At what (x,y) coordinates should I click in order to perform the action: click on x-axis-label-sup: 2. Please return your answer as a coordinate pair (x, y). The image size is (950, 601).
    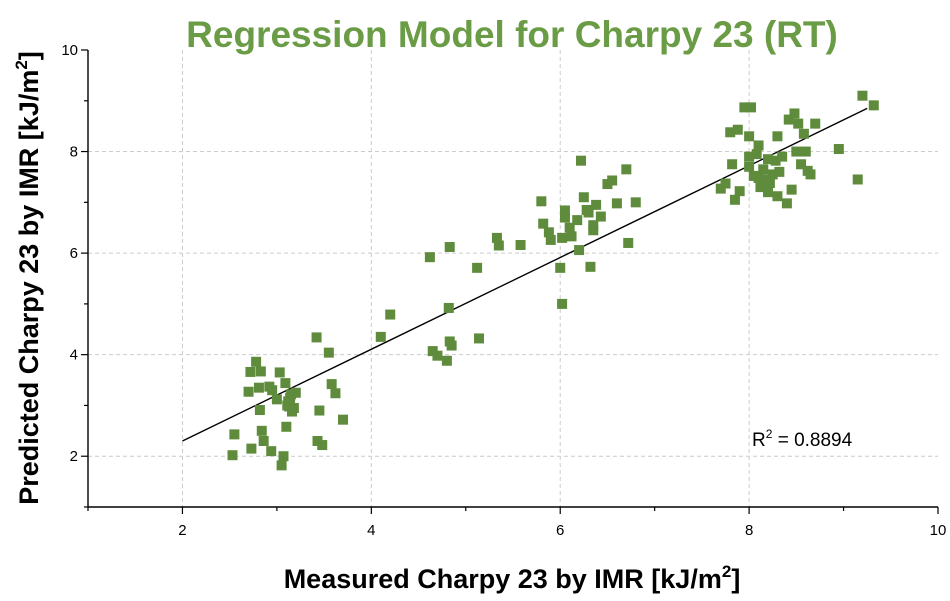
    Looking at the image, I should click on (726, 571).